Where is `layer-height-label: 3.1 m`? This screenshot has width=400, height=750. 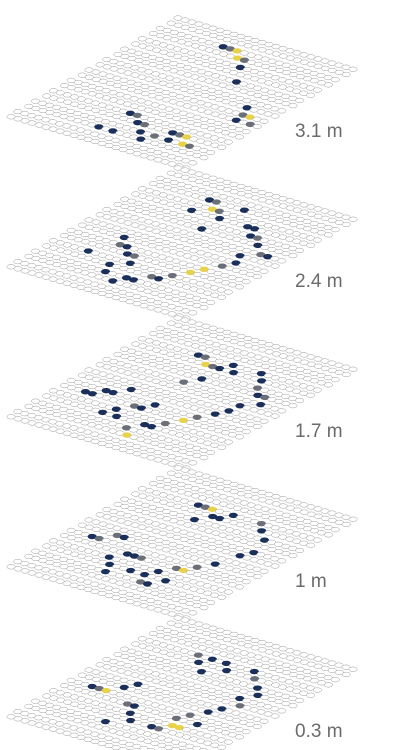
layer-height-label: 3.1 m is located at coordinates (319, 131).